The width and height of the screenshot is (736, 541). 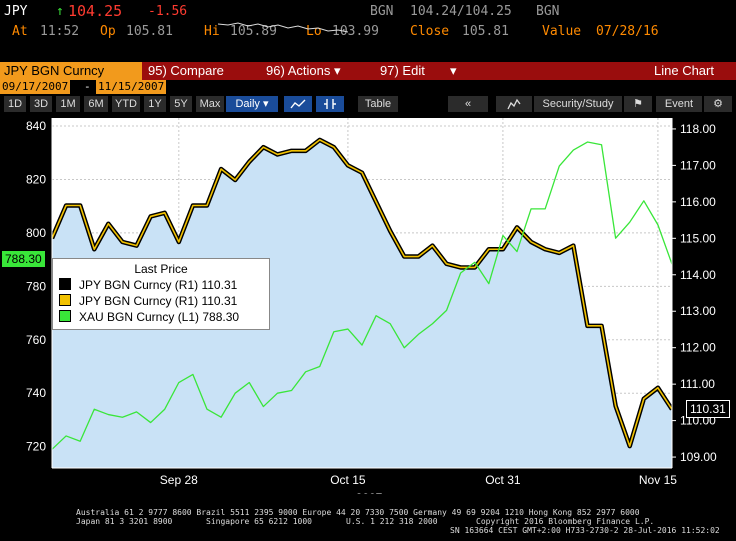 I want to click on net-change: -1.56, so click(x=168, y=11).